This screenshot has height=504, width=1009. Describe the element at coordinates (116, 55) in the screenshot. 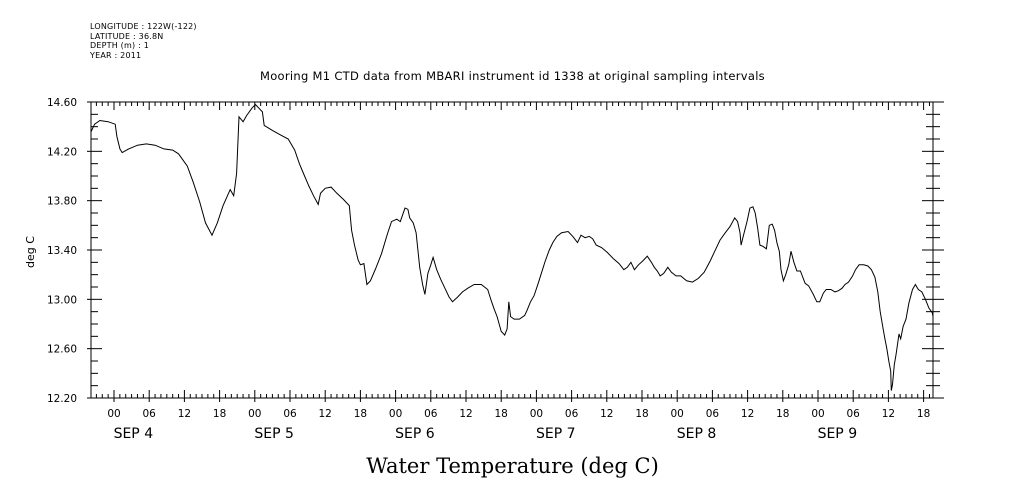

I see `year-label: YEAR : 2011` at that location.